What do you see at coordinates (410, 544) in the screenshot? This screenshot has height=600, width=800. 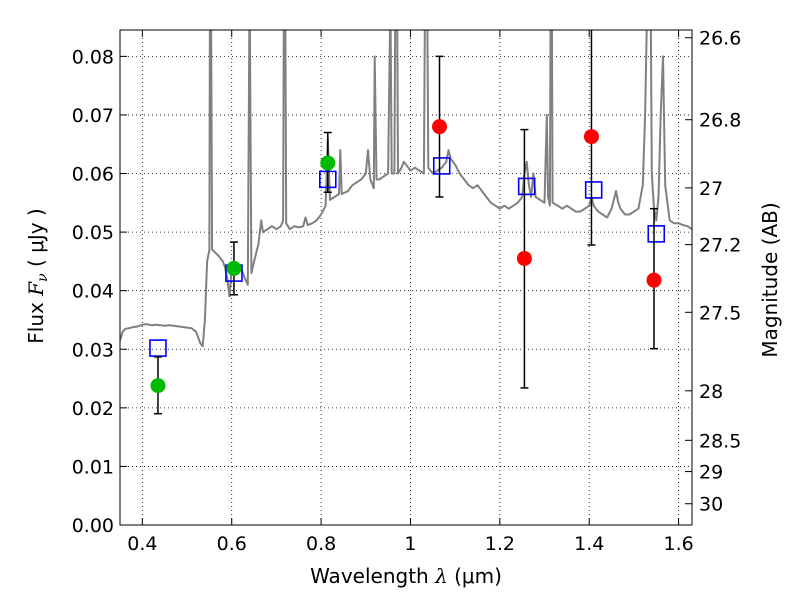 I see `x-tick-label: 1` at bounding box center [410, 544].